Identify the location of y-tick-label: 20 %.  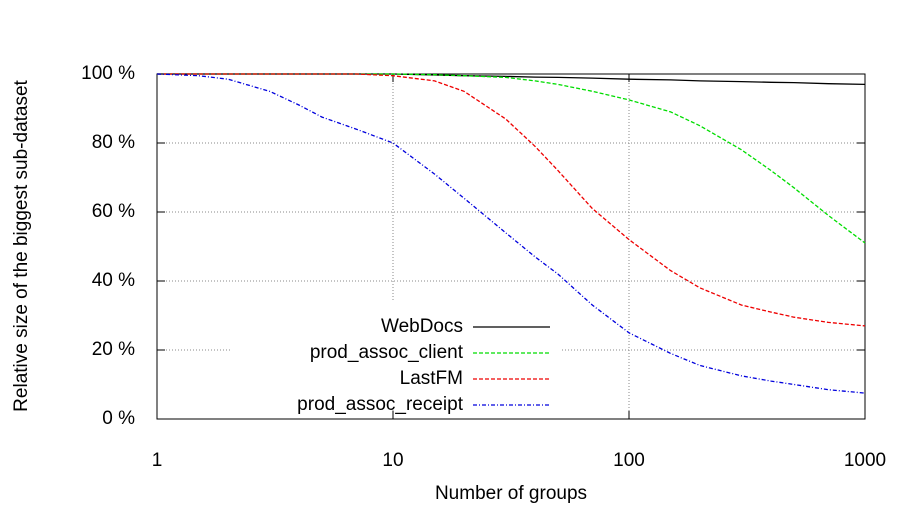
(113, 349).